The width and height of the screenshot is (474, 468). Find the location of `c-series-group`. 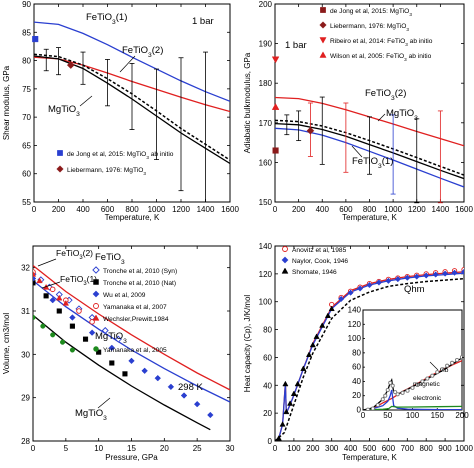

c-series-group is located at coordinates (131, 347).